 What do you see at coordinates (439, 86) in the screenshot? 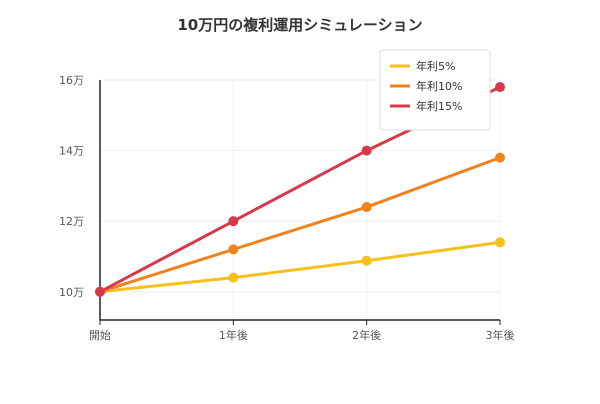
I see `legend-label: 年利10%` at bounding box center [439, 86].